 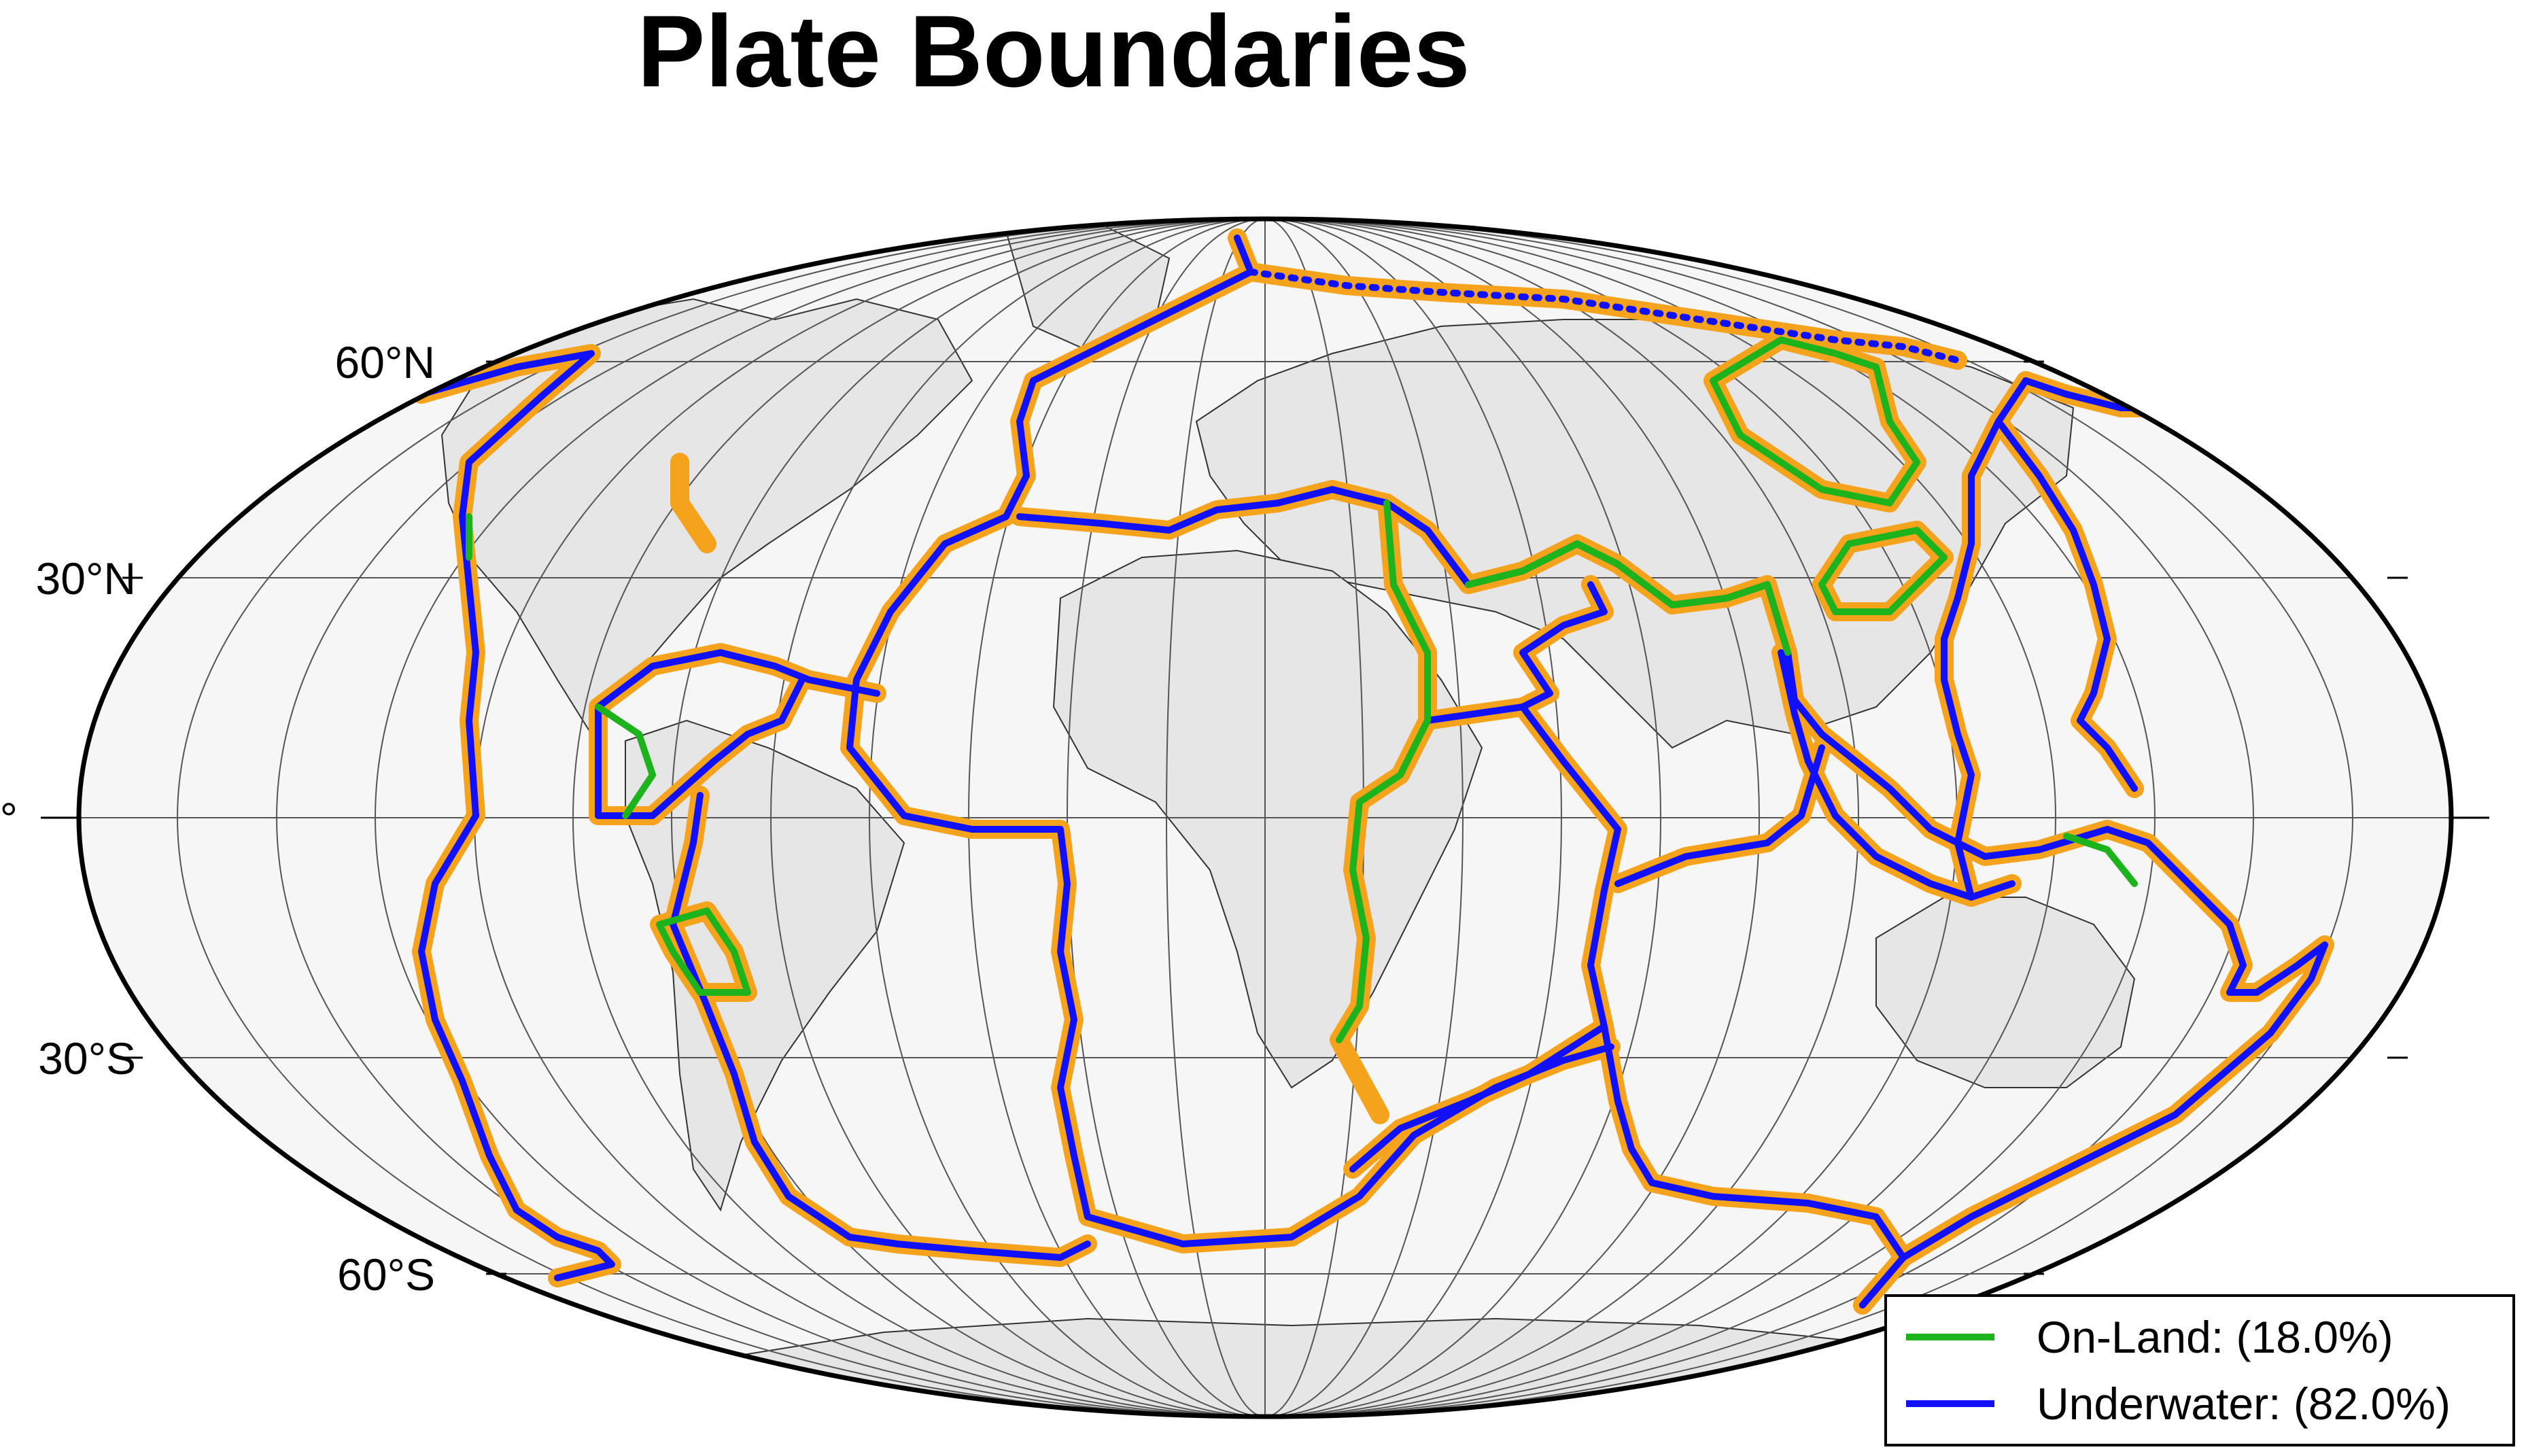 What do you see at coordinates (2199, 1370) in the screenshot?
I see `legend: On-Land: (18.0%) Underwater: (82.0%)` at bounding box center [2199, 1370].